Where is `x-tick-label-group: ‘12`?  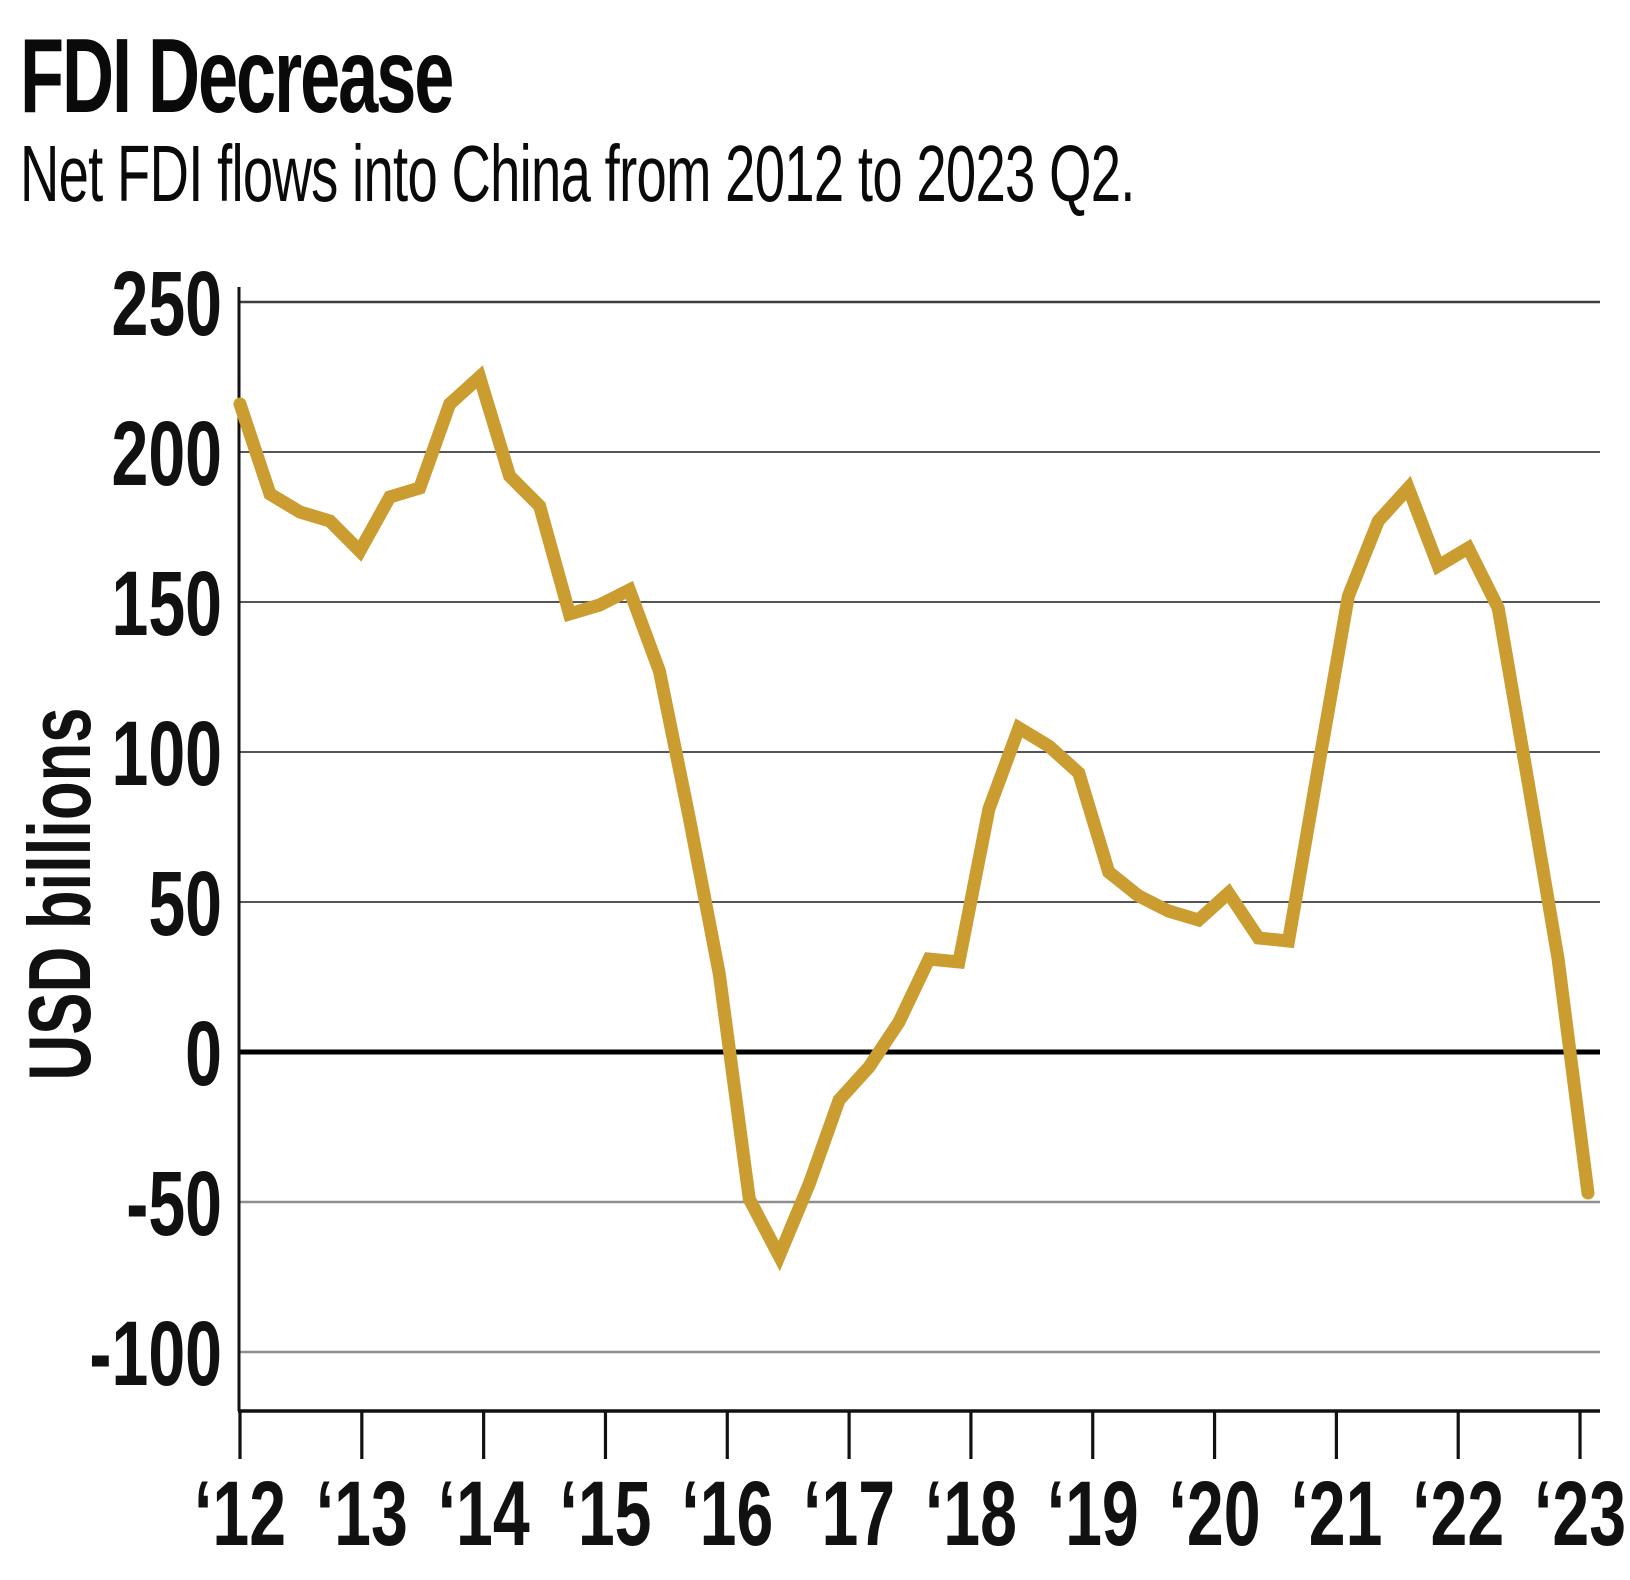 x-tick-label-group: ‘12 is located at coordinates (240, 1512).